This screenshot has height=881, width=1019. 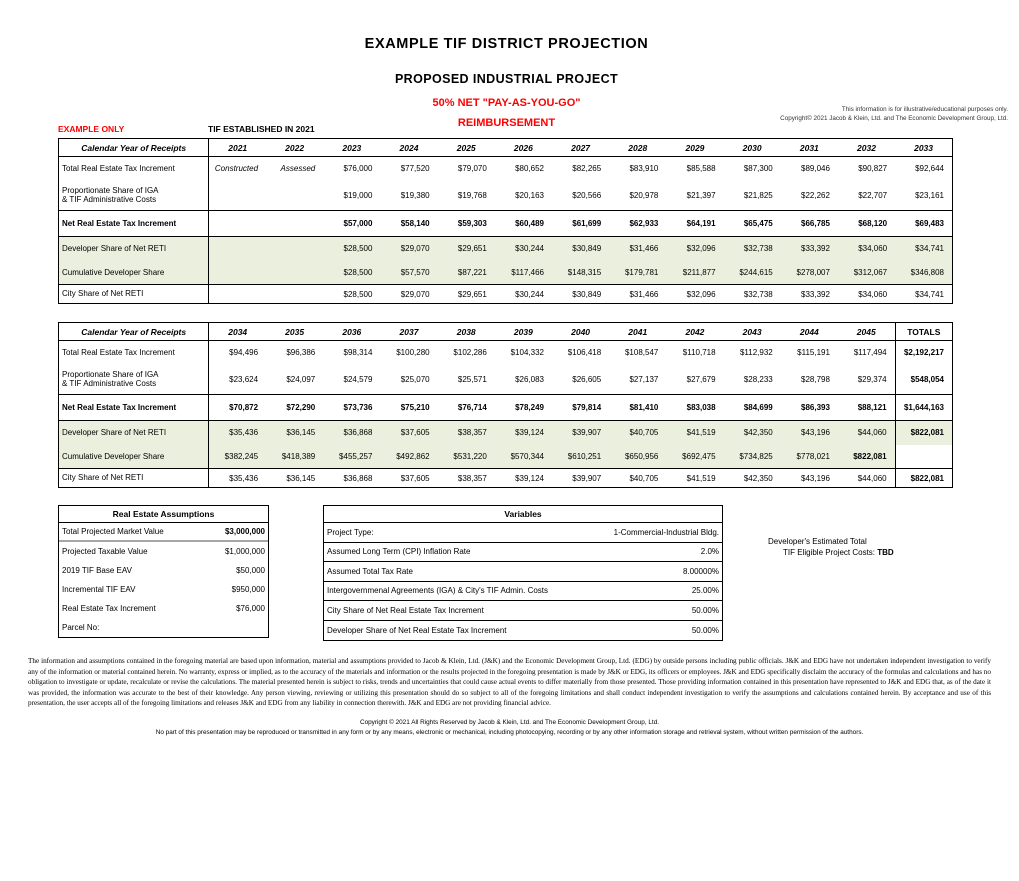 What do you see at coordinates (924, 272) in the screenshot?
I see `projection-cell: $346,808` at bounding box center [924, 272].